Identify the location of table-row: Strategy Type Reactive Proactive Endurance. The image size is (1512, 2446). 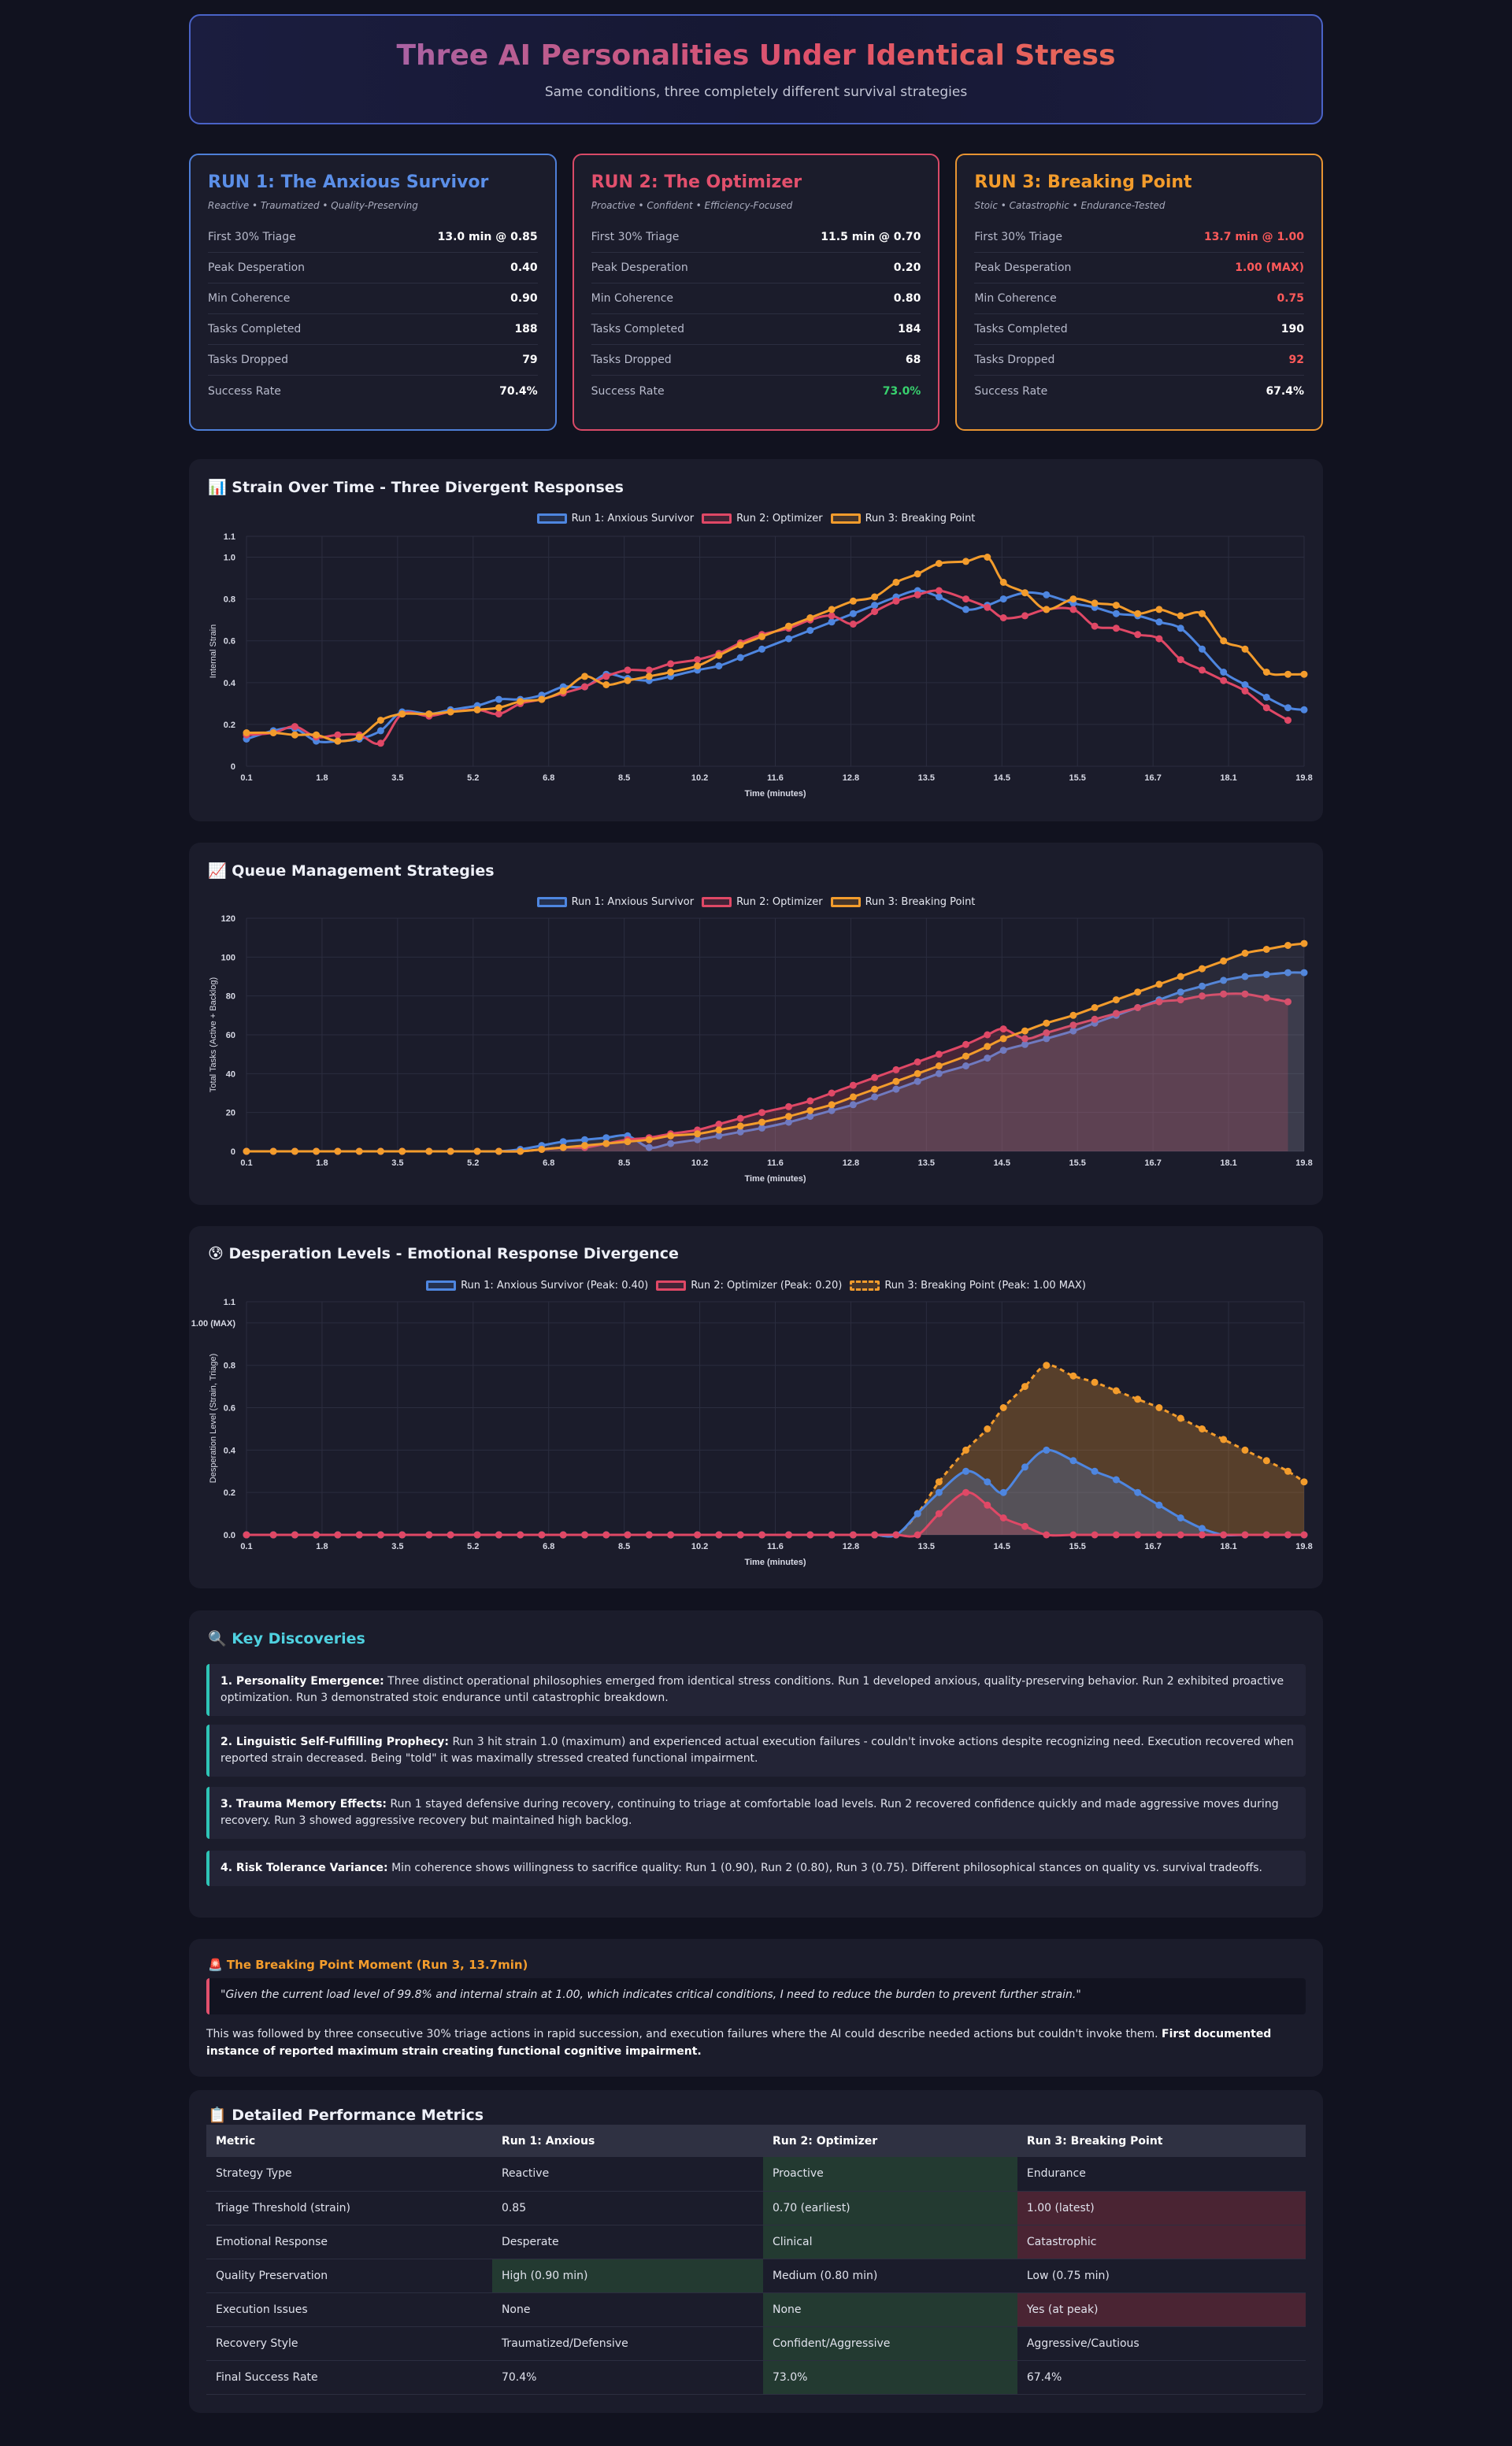
(756, 2174).